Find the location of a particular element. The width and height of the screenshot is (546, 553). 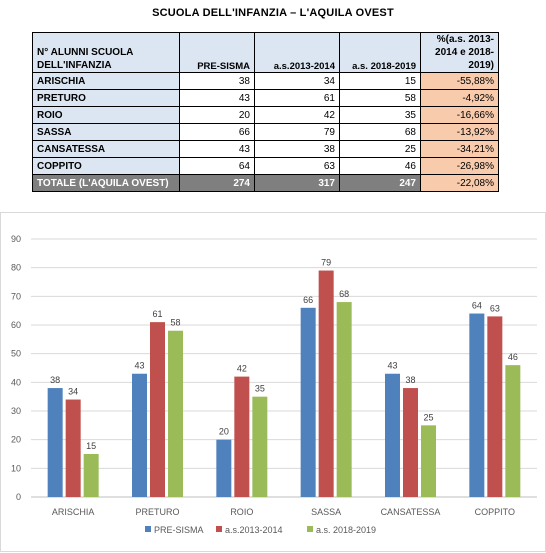

total-2013-2014: 317 is located at coordinates (297, 183).